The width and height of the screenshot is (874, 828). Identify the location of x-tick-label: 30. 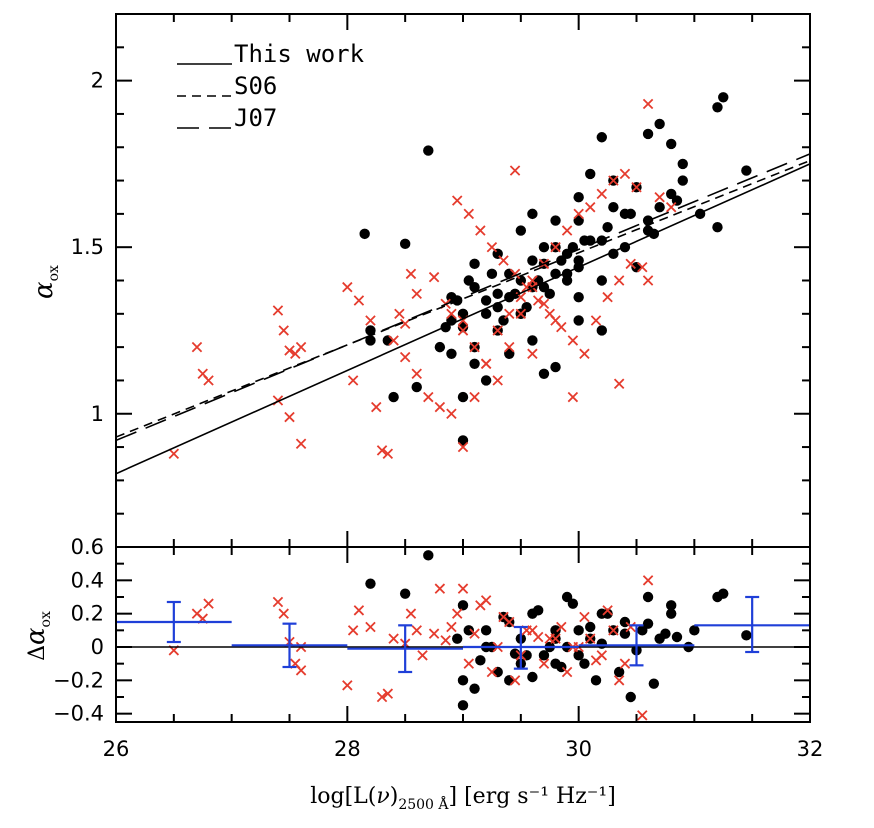
(578, 749).